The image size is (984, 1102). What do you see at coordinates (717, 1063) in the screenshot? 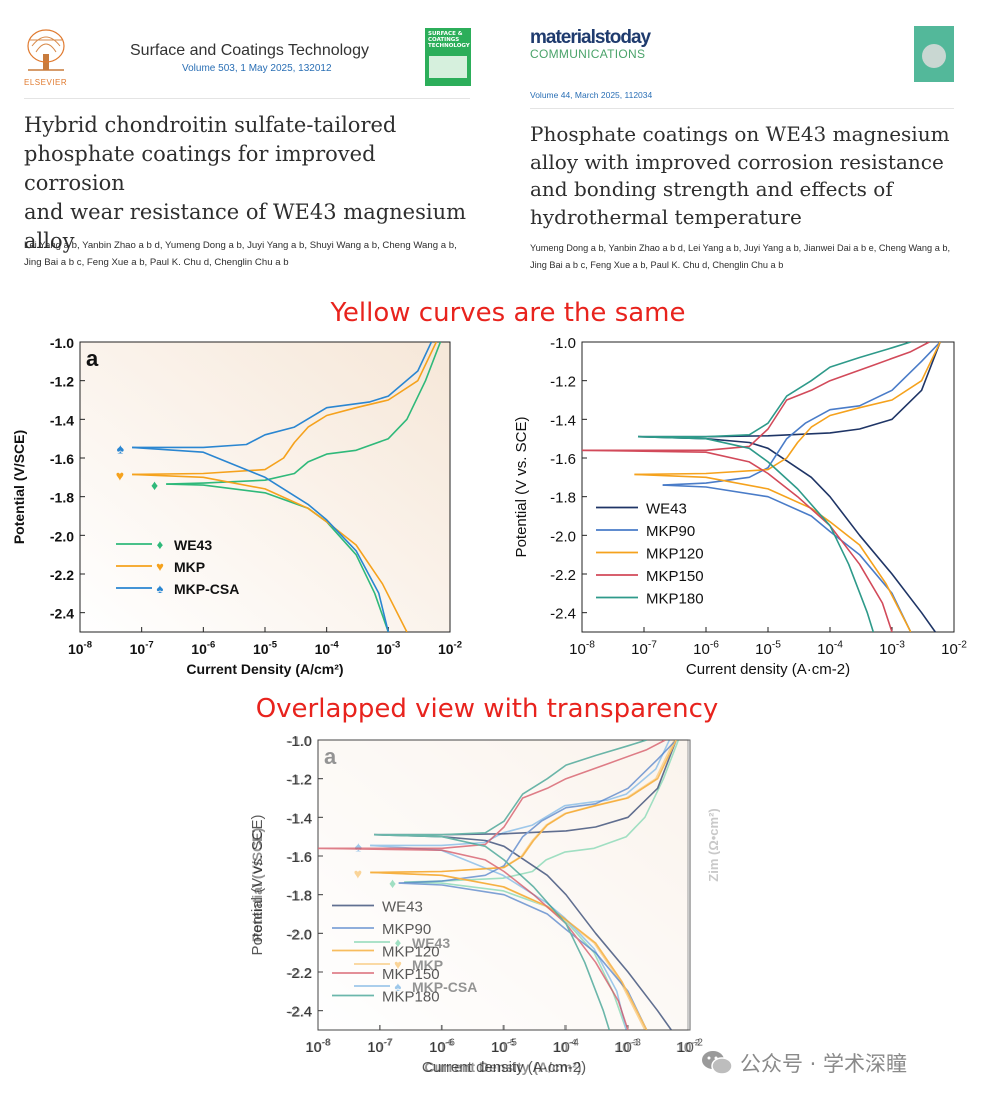
I see `wechat-icon` at bounding box center [717, 1063].